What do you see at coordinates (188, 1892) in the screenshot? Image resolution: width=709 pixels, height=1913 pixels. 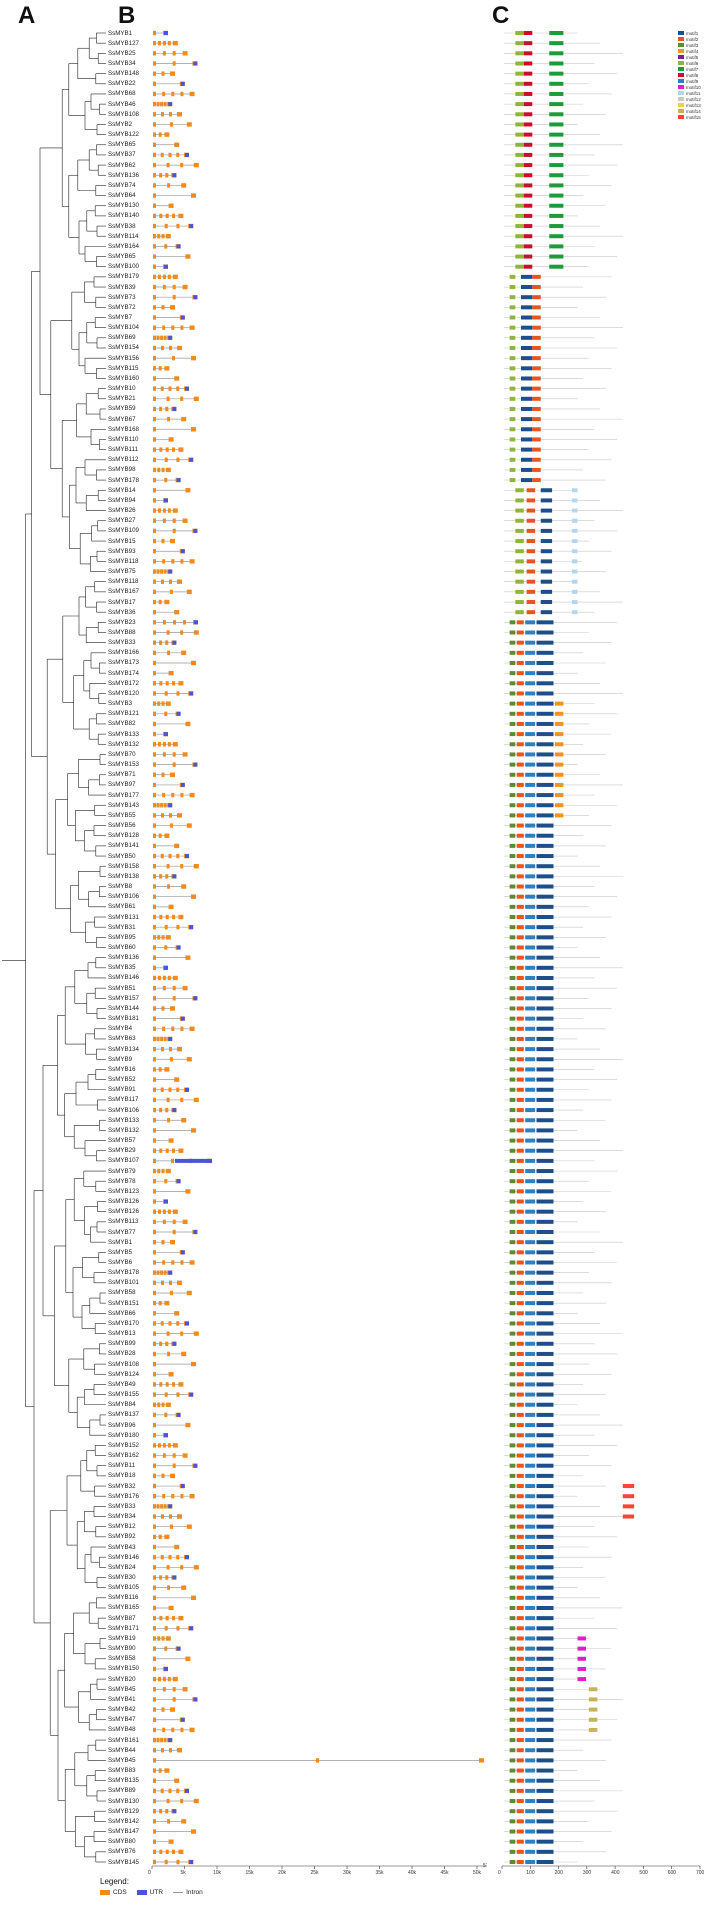 I see `legend-item: Intron` at bounding box center [188, 1892].